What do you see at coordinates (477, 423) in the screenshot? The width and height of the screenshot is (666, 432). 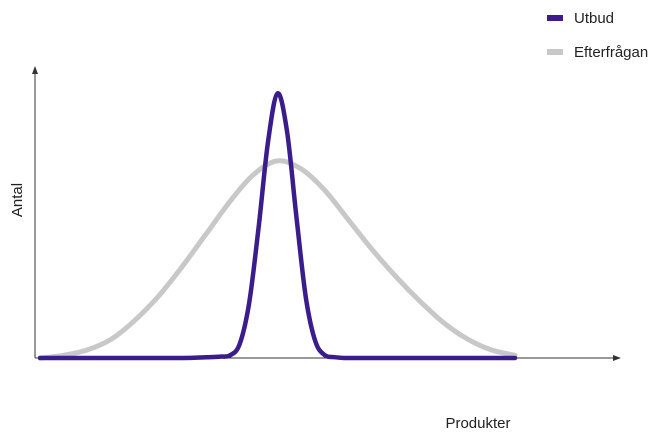 I see `x-axis-label: Produkter` at bounding box center [477, 423].